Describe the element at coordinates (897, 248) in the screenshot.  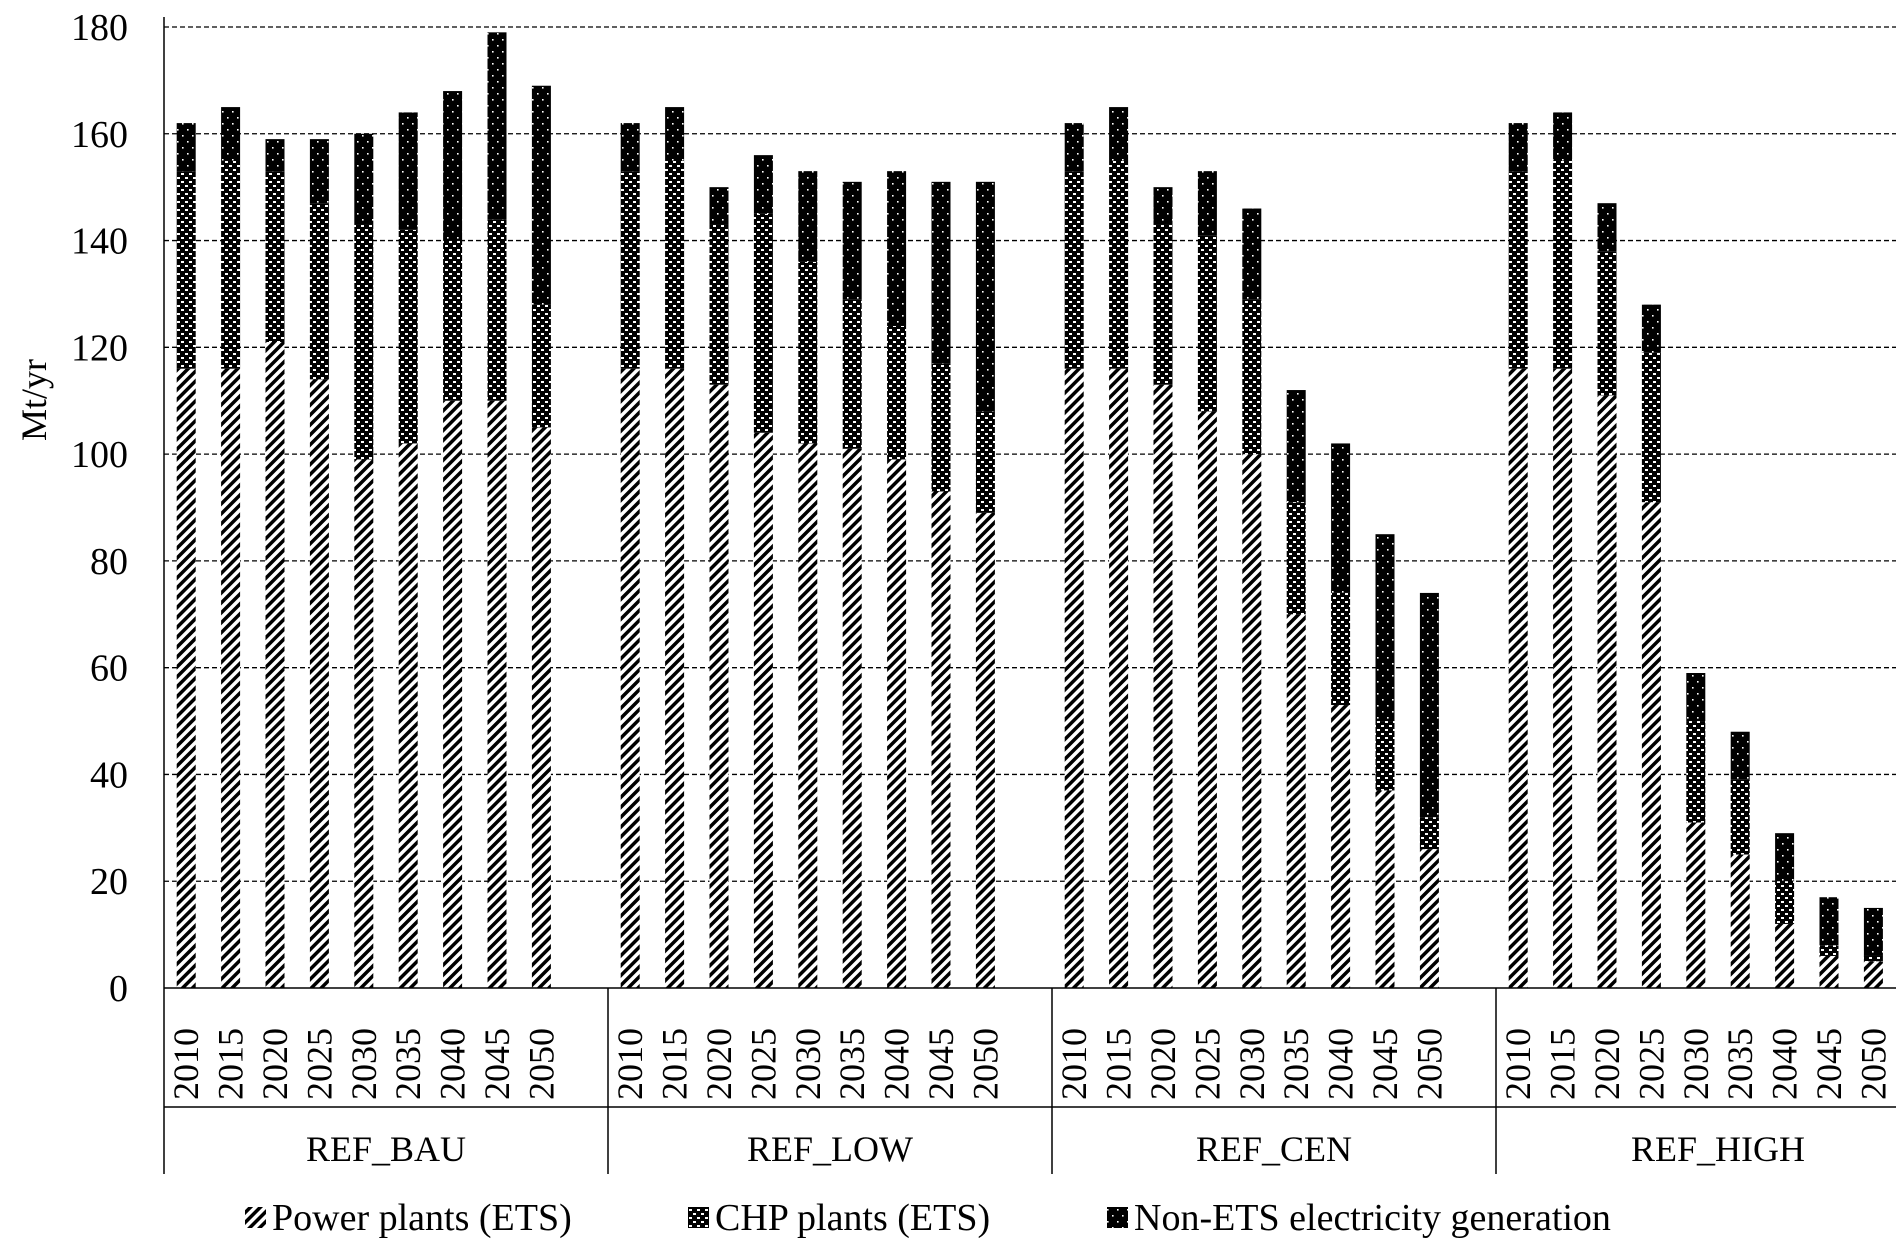
I see `bar-ref-low-2040-non-ets` at that location.